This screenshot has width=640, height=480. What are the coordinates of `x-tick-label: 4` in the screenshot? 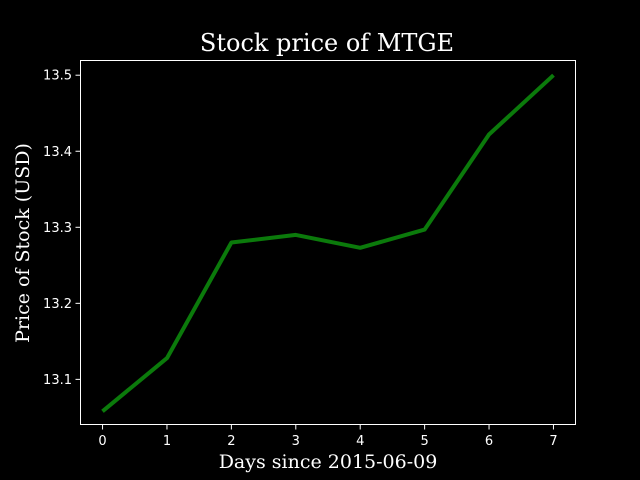 It's located at (360, 441).